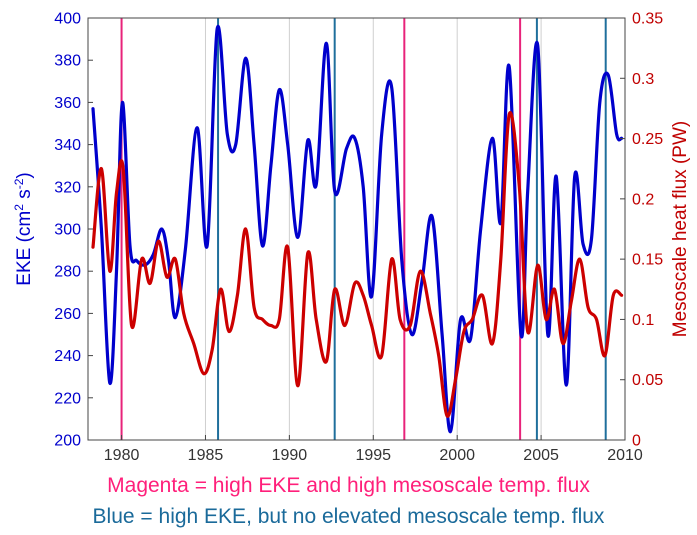 The image size is (697, 535). What do you see at coordinates (643, 320) in the screenshot?
I see `y-right-tick-label: 0.1` at bounding box center [643, 320].